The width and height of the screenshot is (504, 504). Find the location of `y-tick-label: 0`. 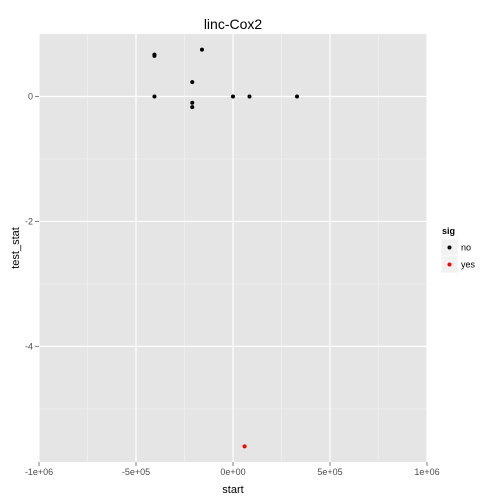

y-tick-label: 0 is located at coordinates (30, 96).